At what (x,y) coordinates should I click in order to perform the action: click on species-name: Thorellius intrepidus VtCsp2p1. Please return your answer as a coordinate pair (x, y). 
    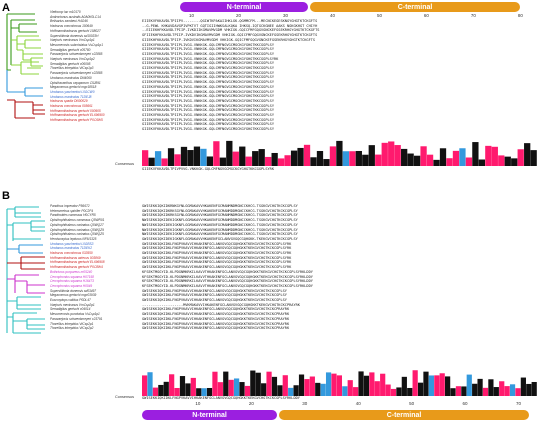
    Looking at the image, I should click on (72, 323).